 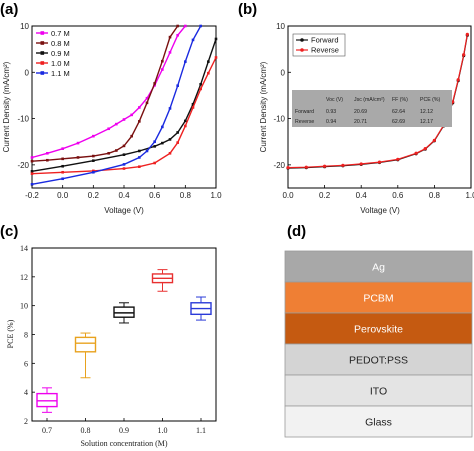 What do you see at coordinates (398, 122) in the screenshot?
I see `table-cell: 62.69` at bounding box center [398, 122].